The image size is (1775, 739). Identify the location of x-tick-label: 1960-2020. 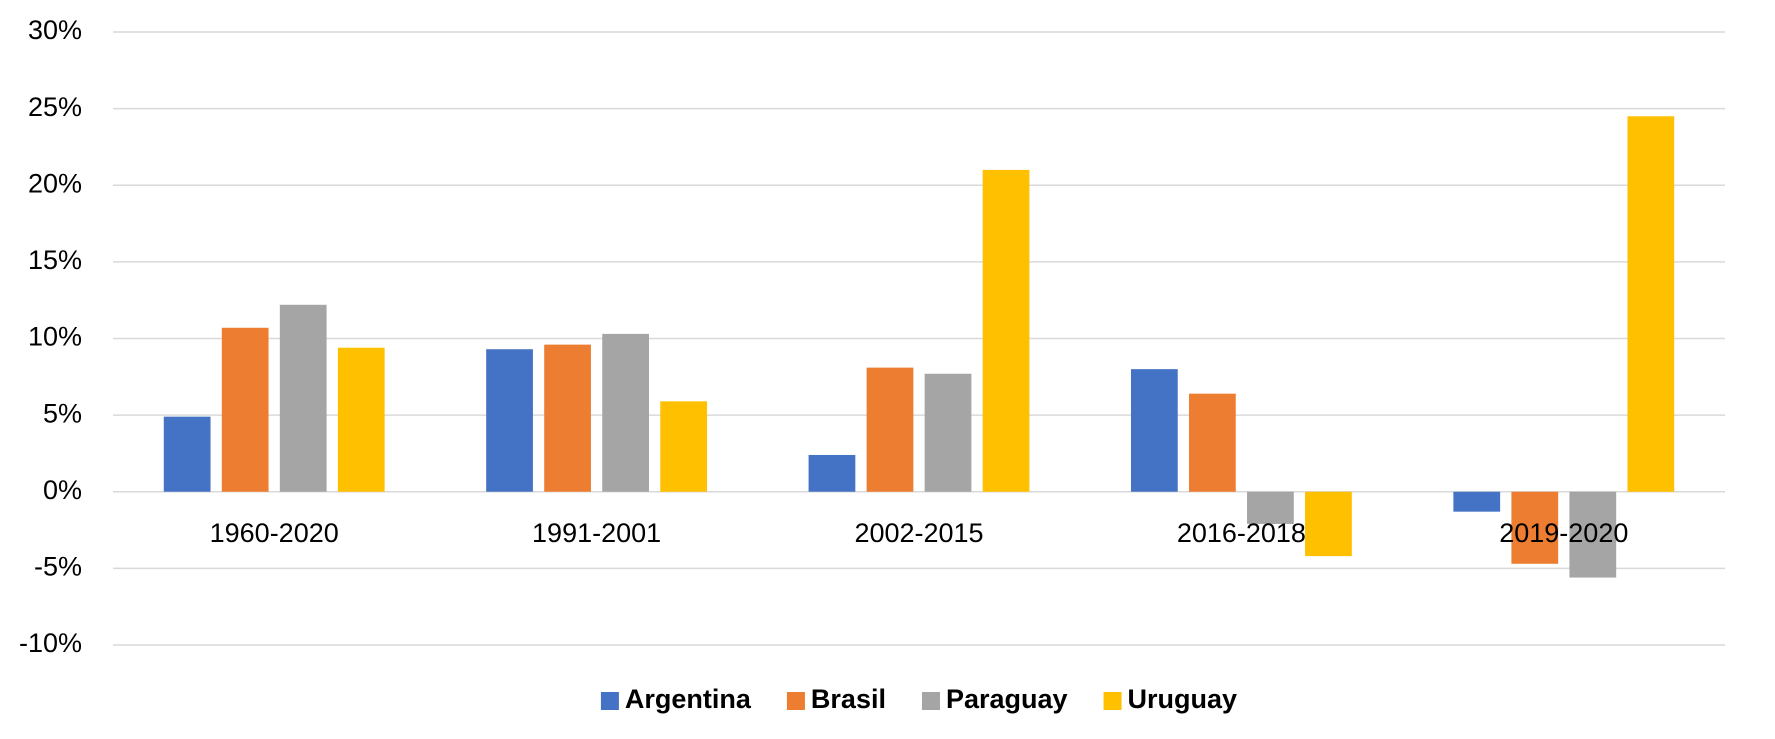
(274, 533).